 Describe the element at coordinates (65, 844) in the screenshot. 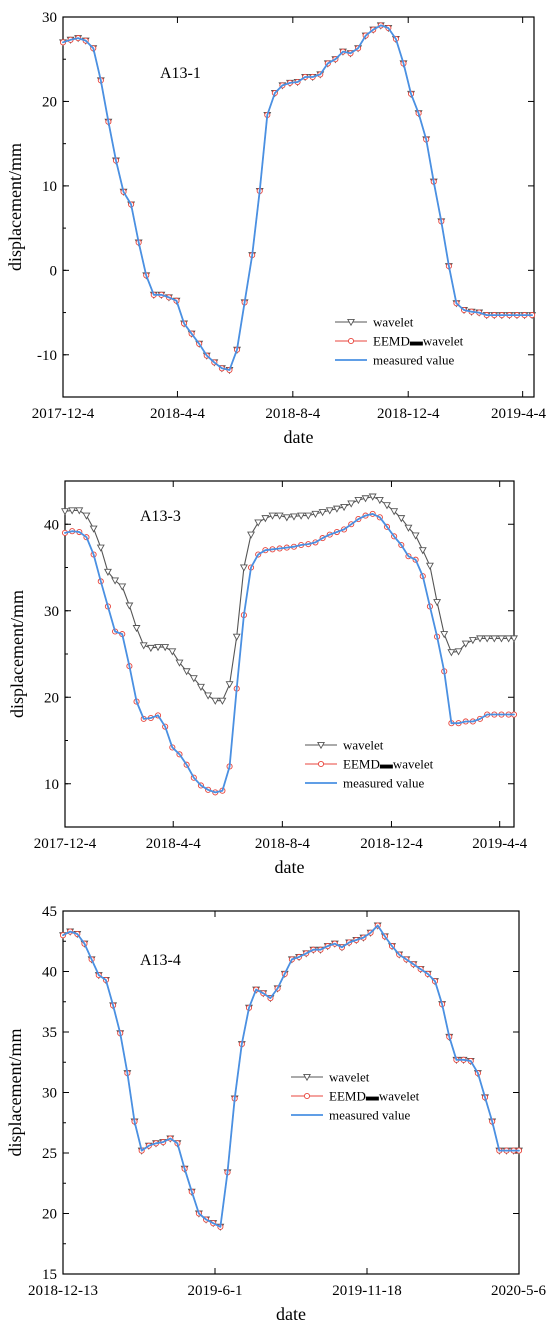

I see `x-tick-label: 2017-12-4` at that location.